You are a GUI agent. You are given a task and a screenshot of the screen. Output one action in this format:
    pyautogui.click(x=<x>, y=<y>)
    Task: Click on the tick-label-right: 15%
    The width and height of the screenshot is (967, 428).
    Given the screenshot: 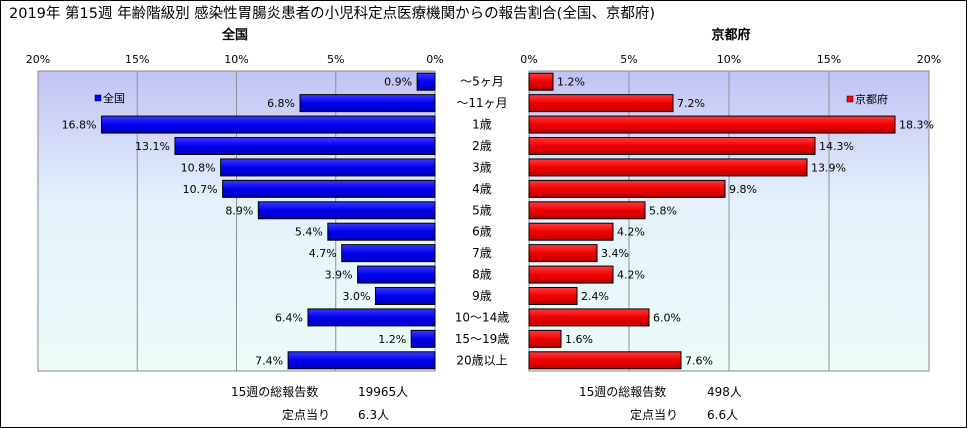 What is the action you would take?
    pyautogui.click(x=829, y=59)
    